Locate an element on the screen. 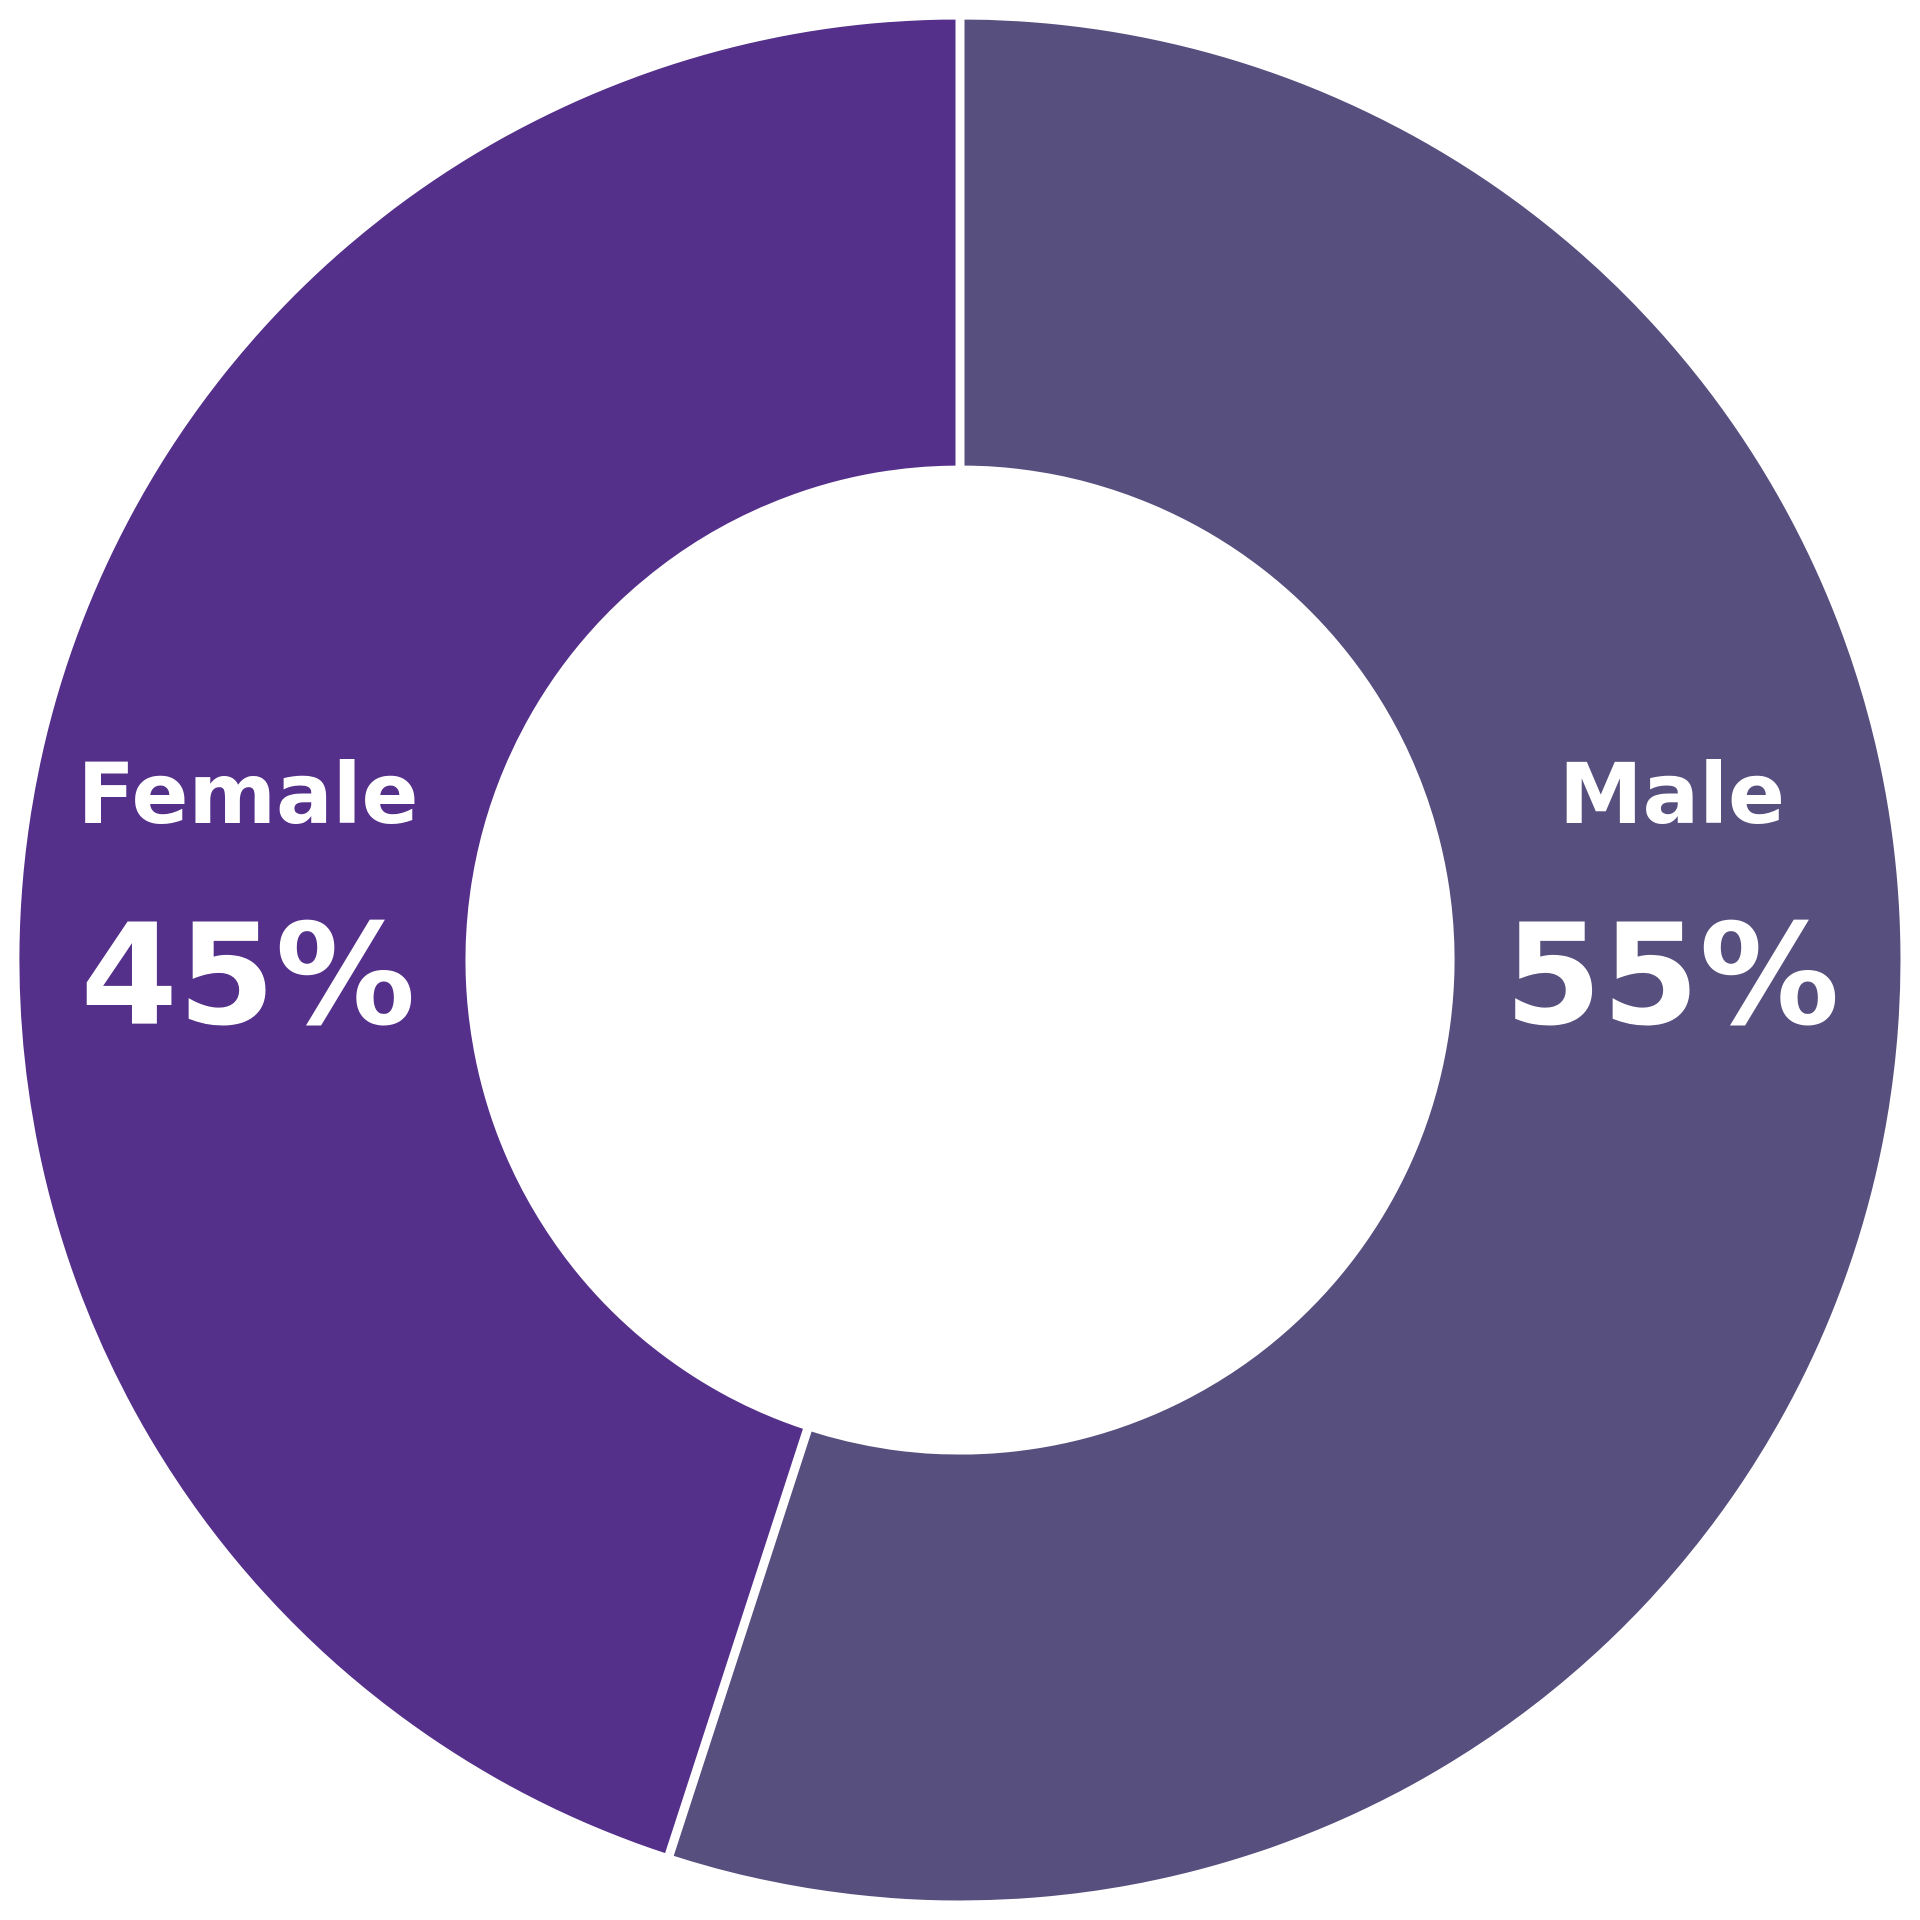  segment-label: Female is located at coordinates (248, 794).